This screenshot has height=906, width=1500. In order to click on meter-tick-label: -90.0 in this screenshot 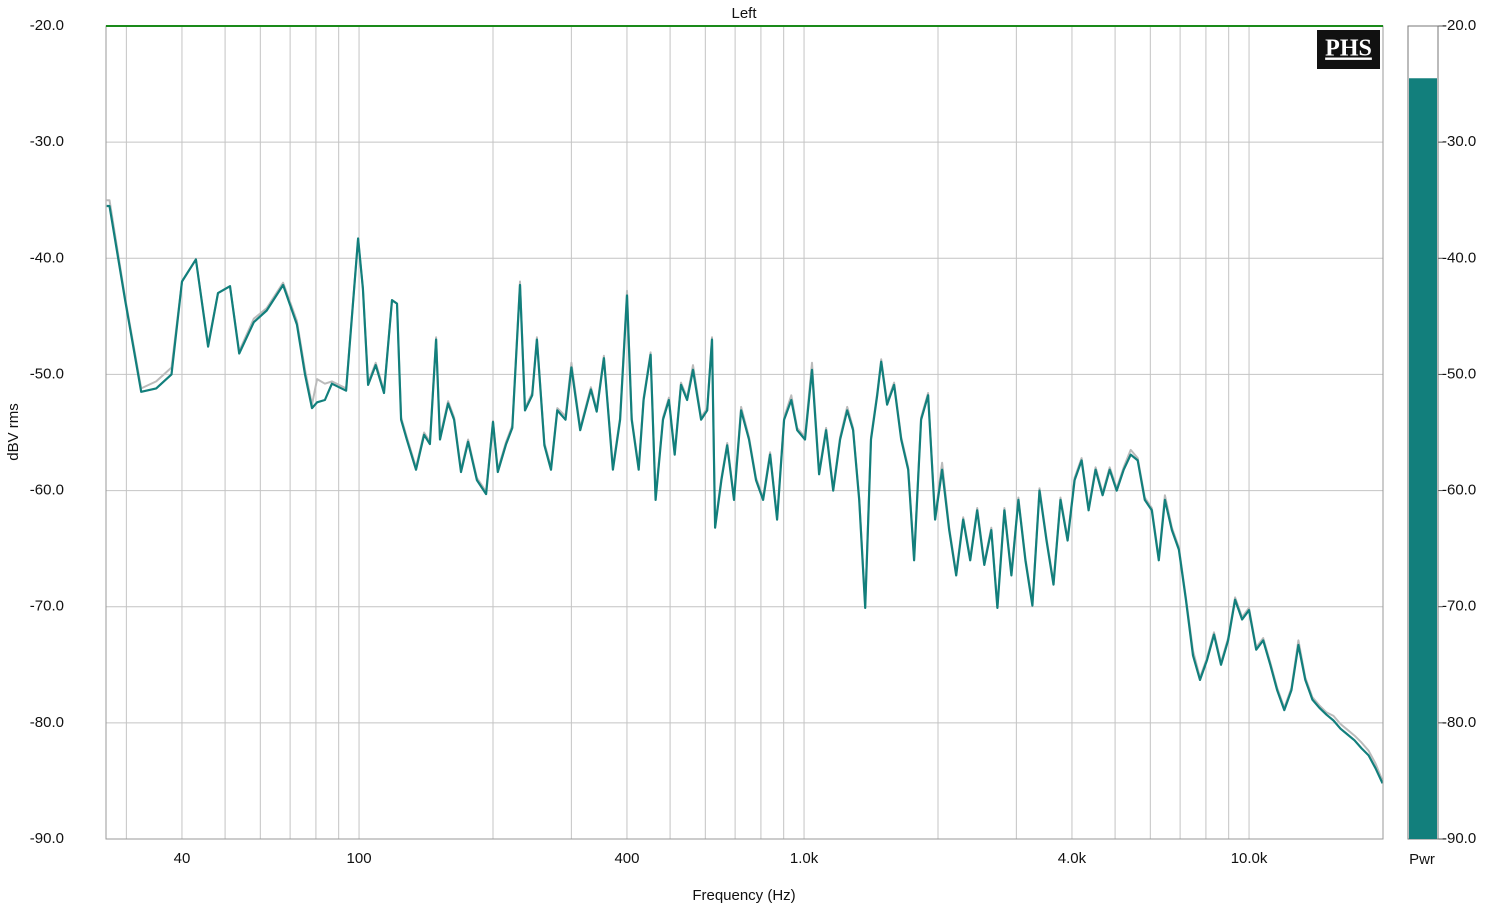, I will do `click(1459, 838)`.